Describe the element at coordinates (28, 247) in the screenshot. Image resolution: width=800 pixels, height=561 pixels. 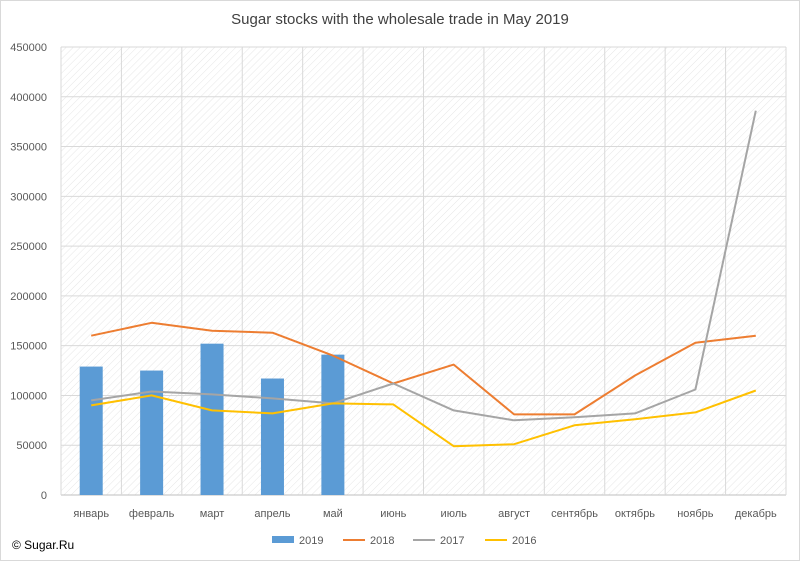
I see `y-tick-label: 250000` at that location.